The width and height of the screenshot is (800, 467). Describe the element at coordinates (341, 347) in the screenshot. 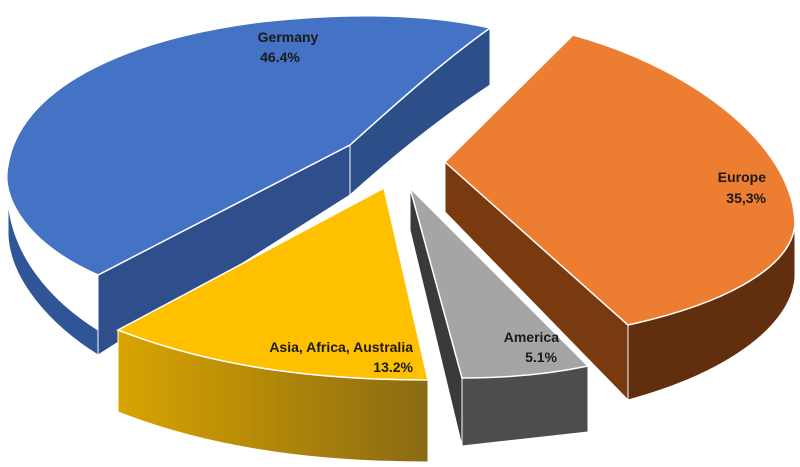

I see `label-asia-name: Asia, Africa, Australia` at that location.